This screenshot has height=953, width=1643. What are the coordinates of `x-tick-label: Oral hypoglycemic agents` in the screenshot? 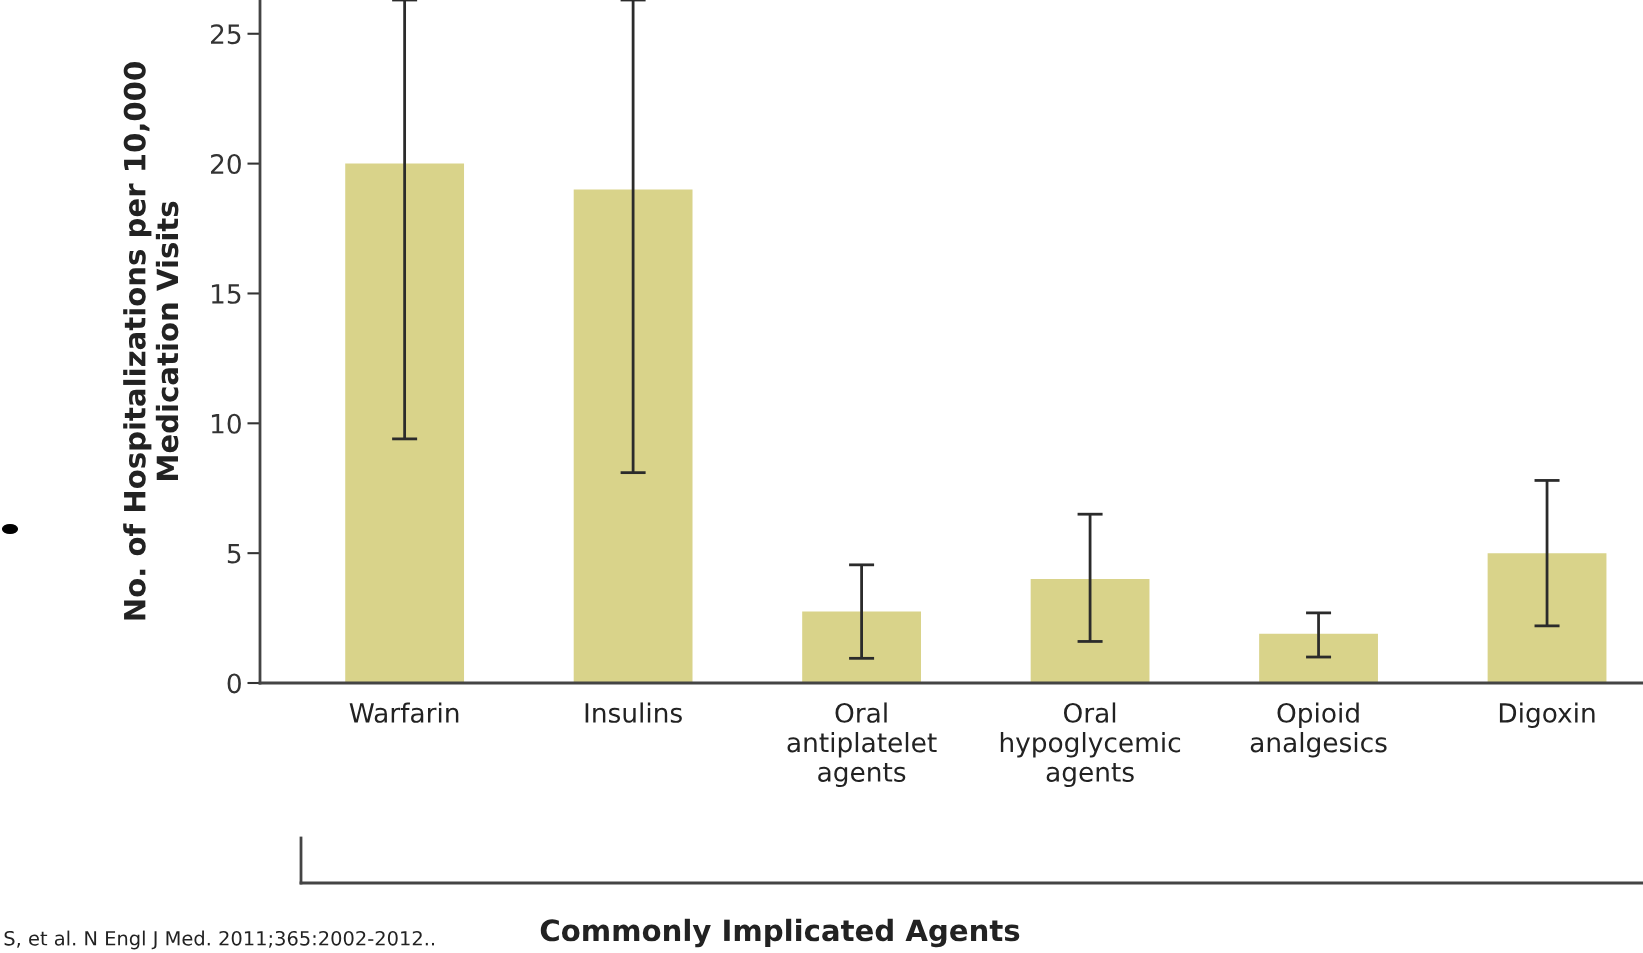 It's located at (1090, 745).